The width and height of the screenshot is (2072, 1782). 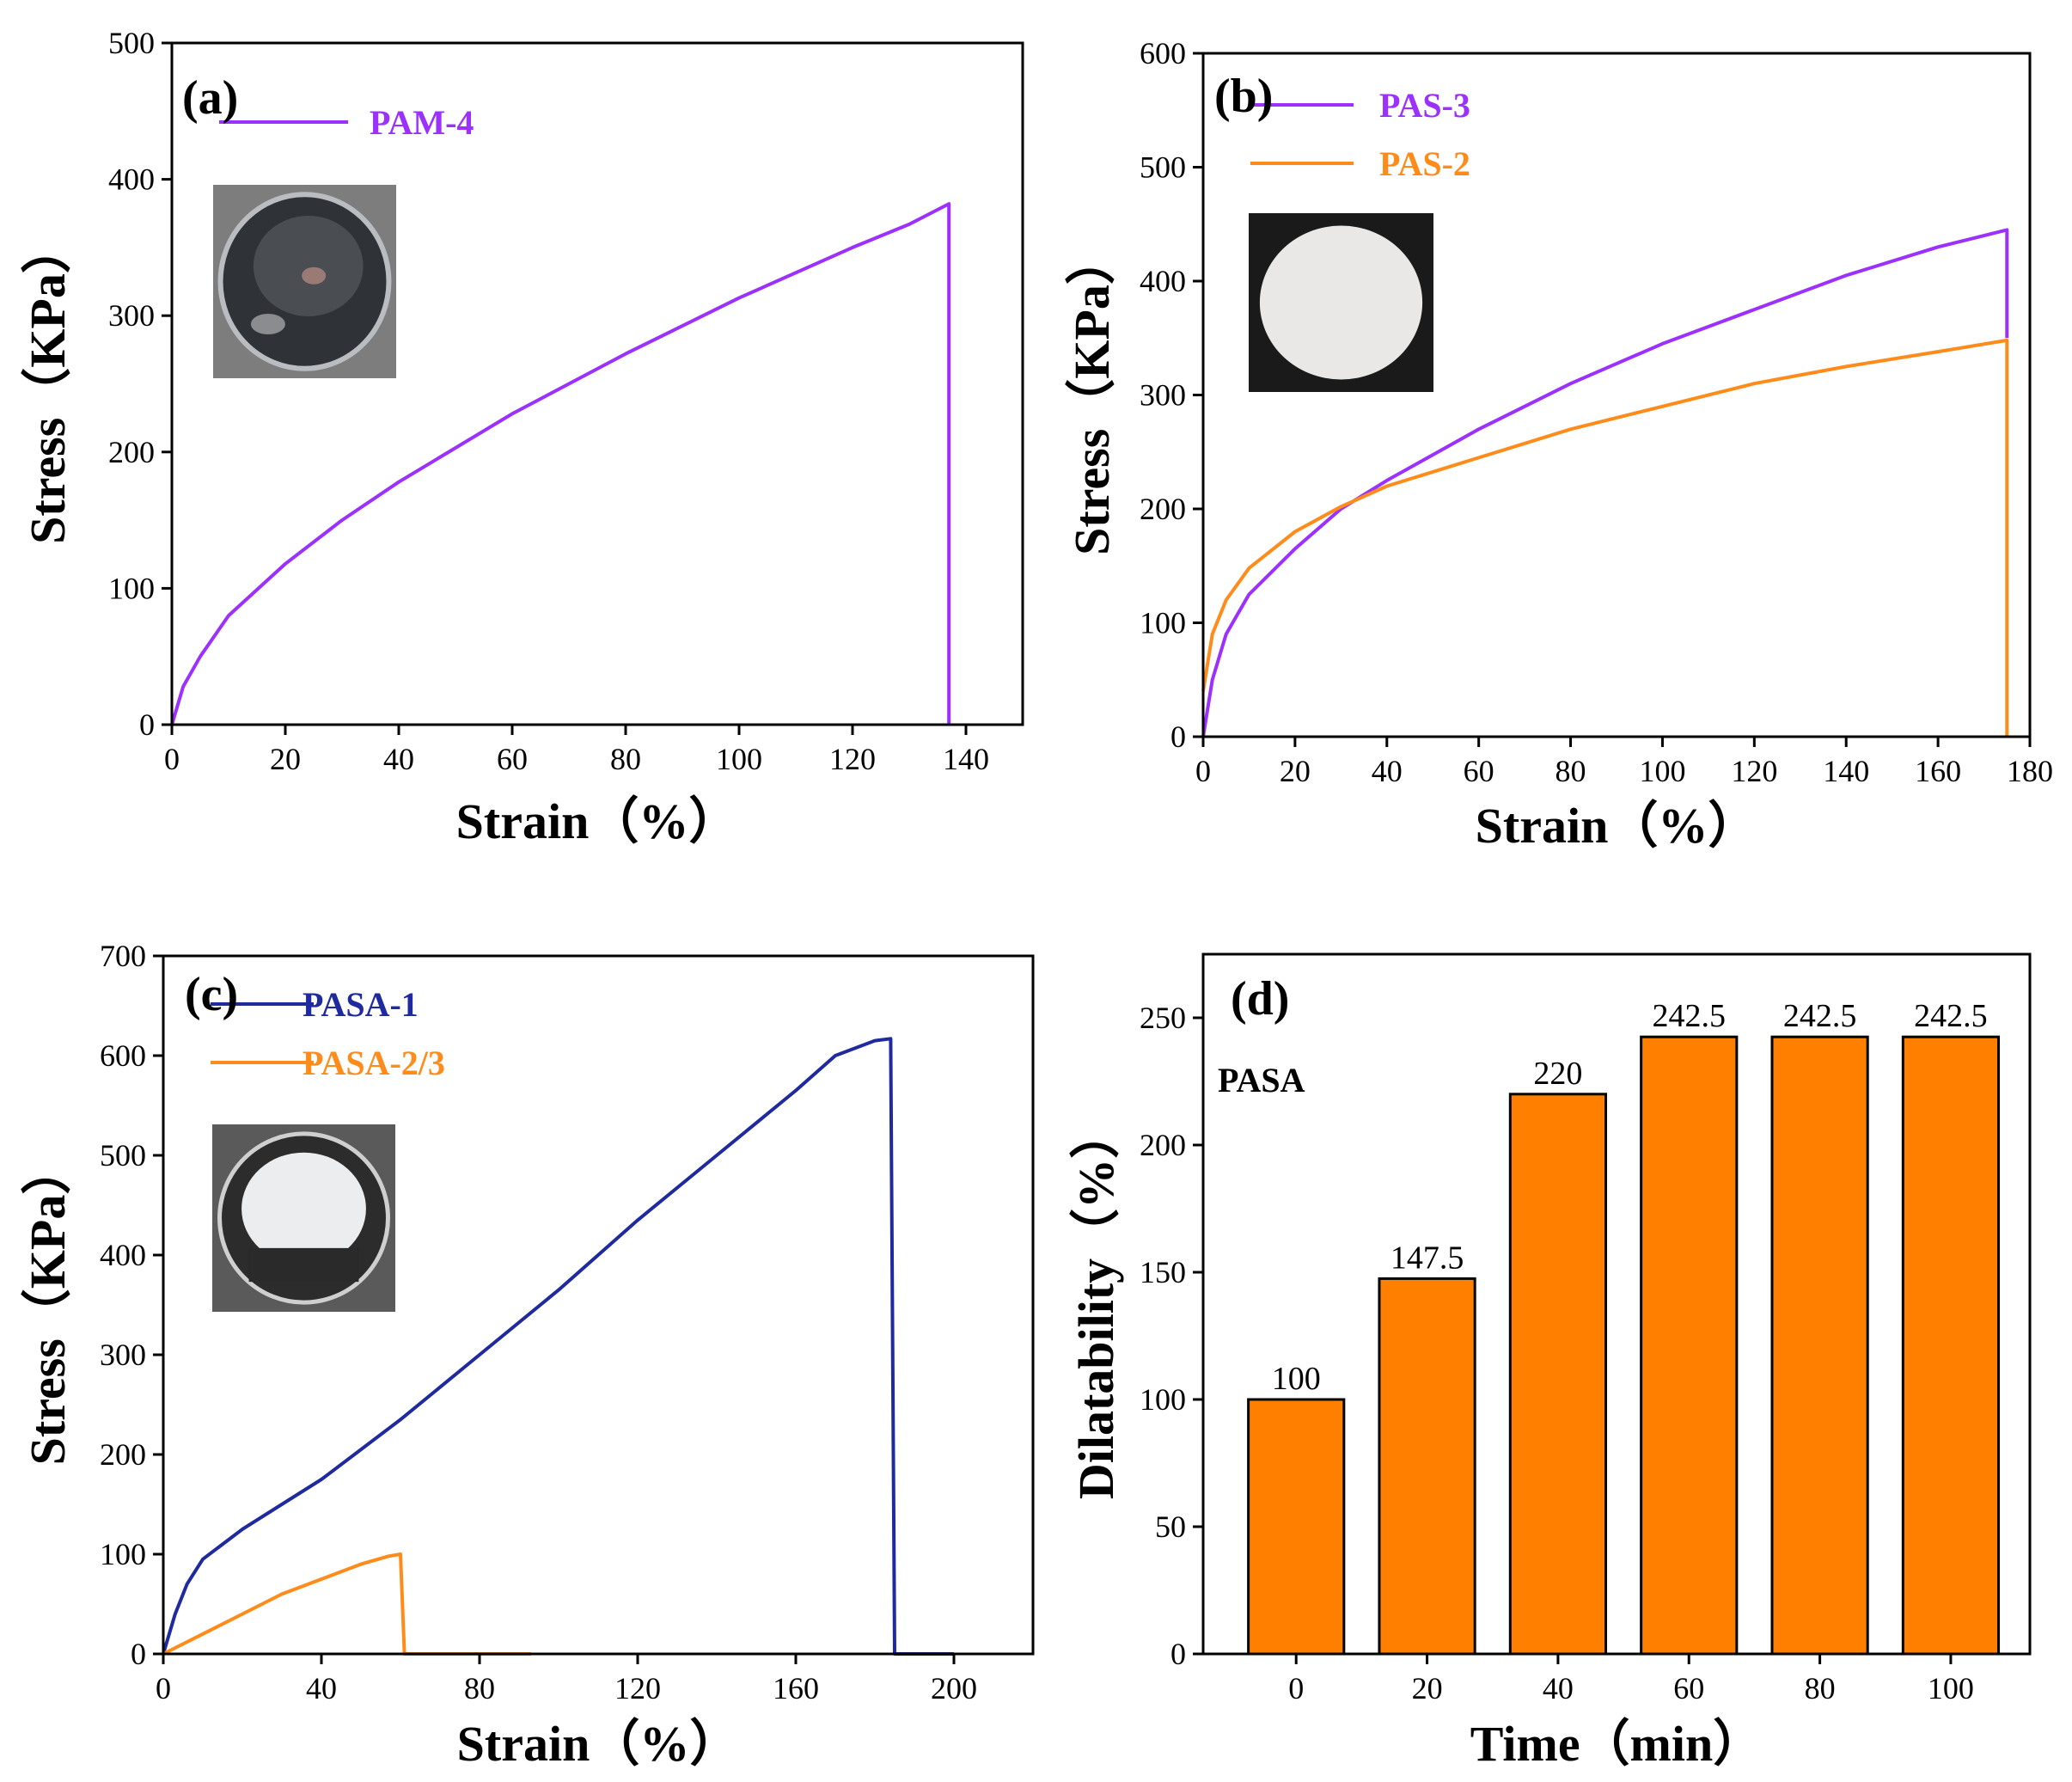 What do you see at coordinates (361, 1004) in the screenshot?
I see `legend-label: PASA-1` at bounding box center [361, 1004].